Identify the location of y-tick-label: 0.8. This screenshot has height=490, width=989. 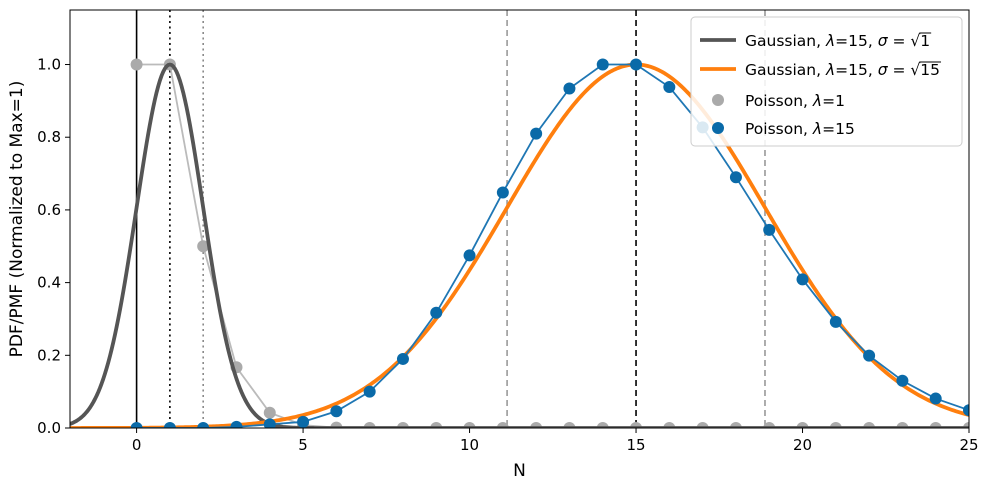
(49, 137).